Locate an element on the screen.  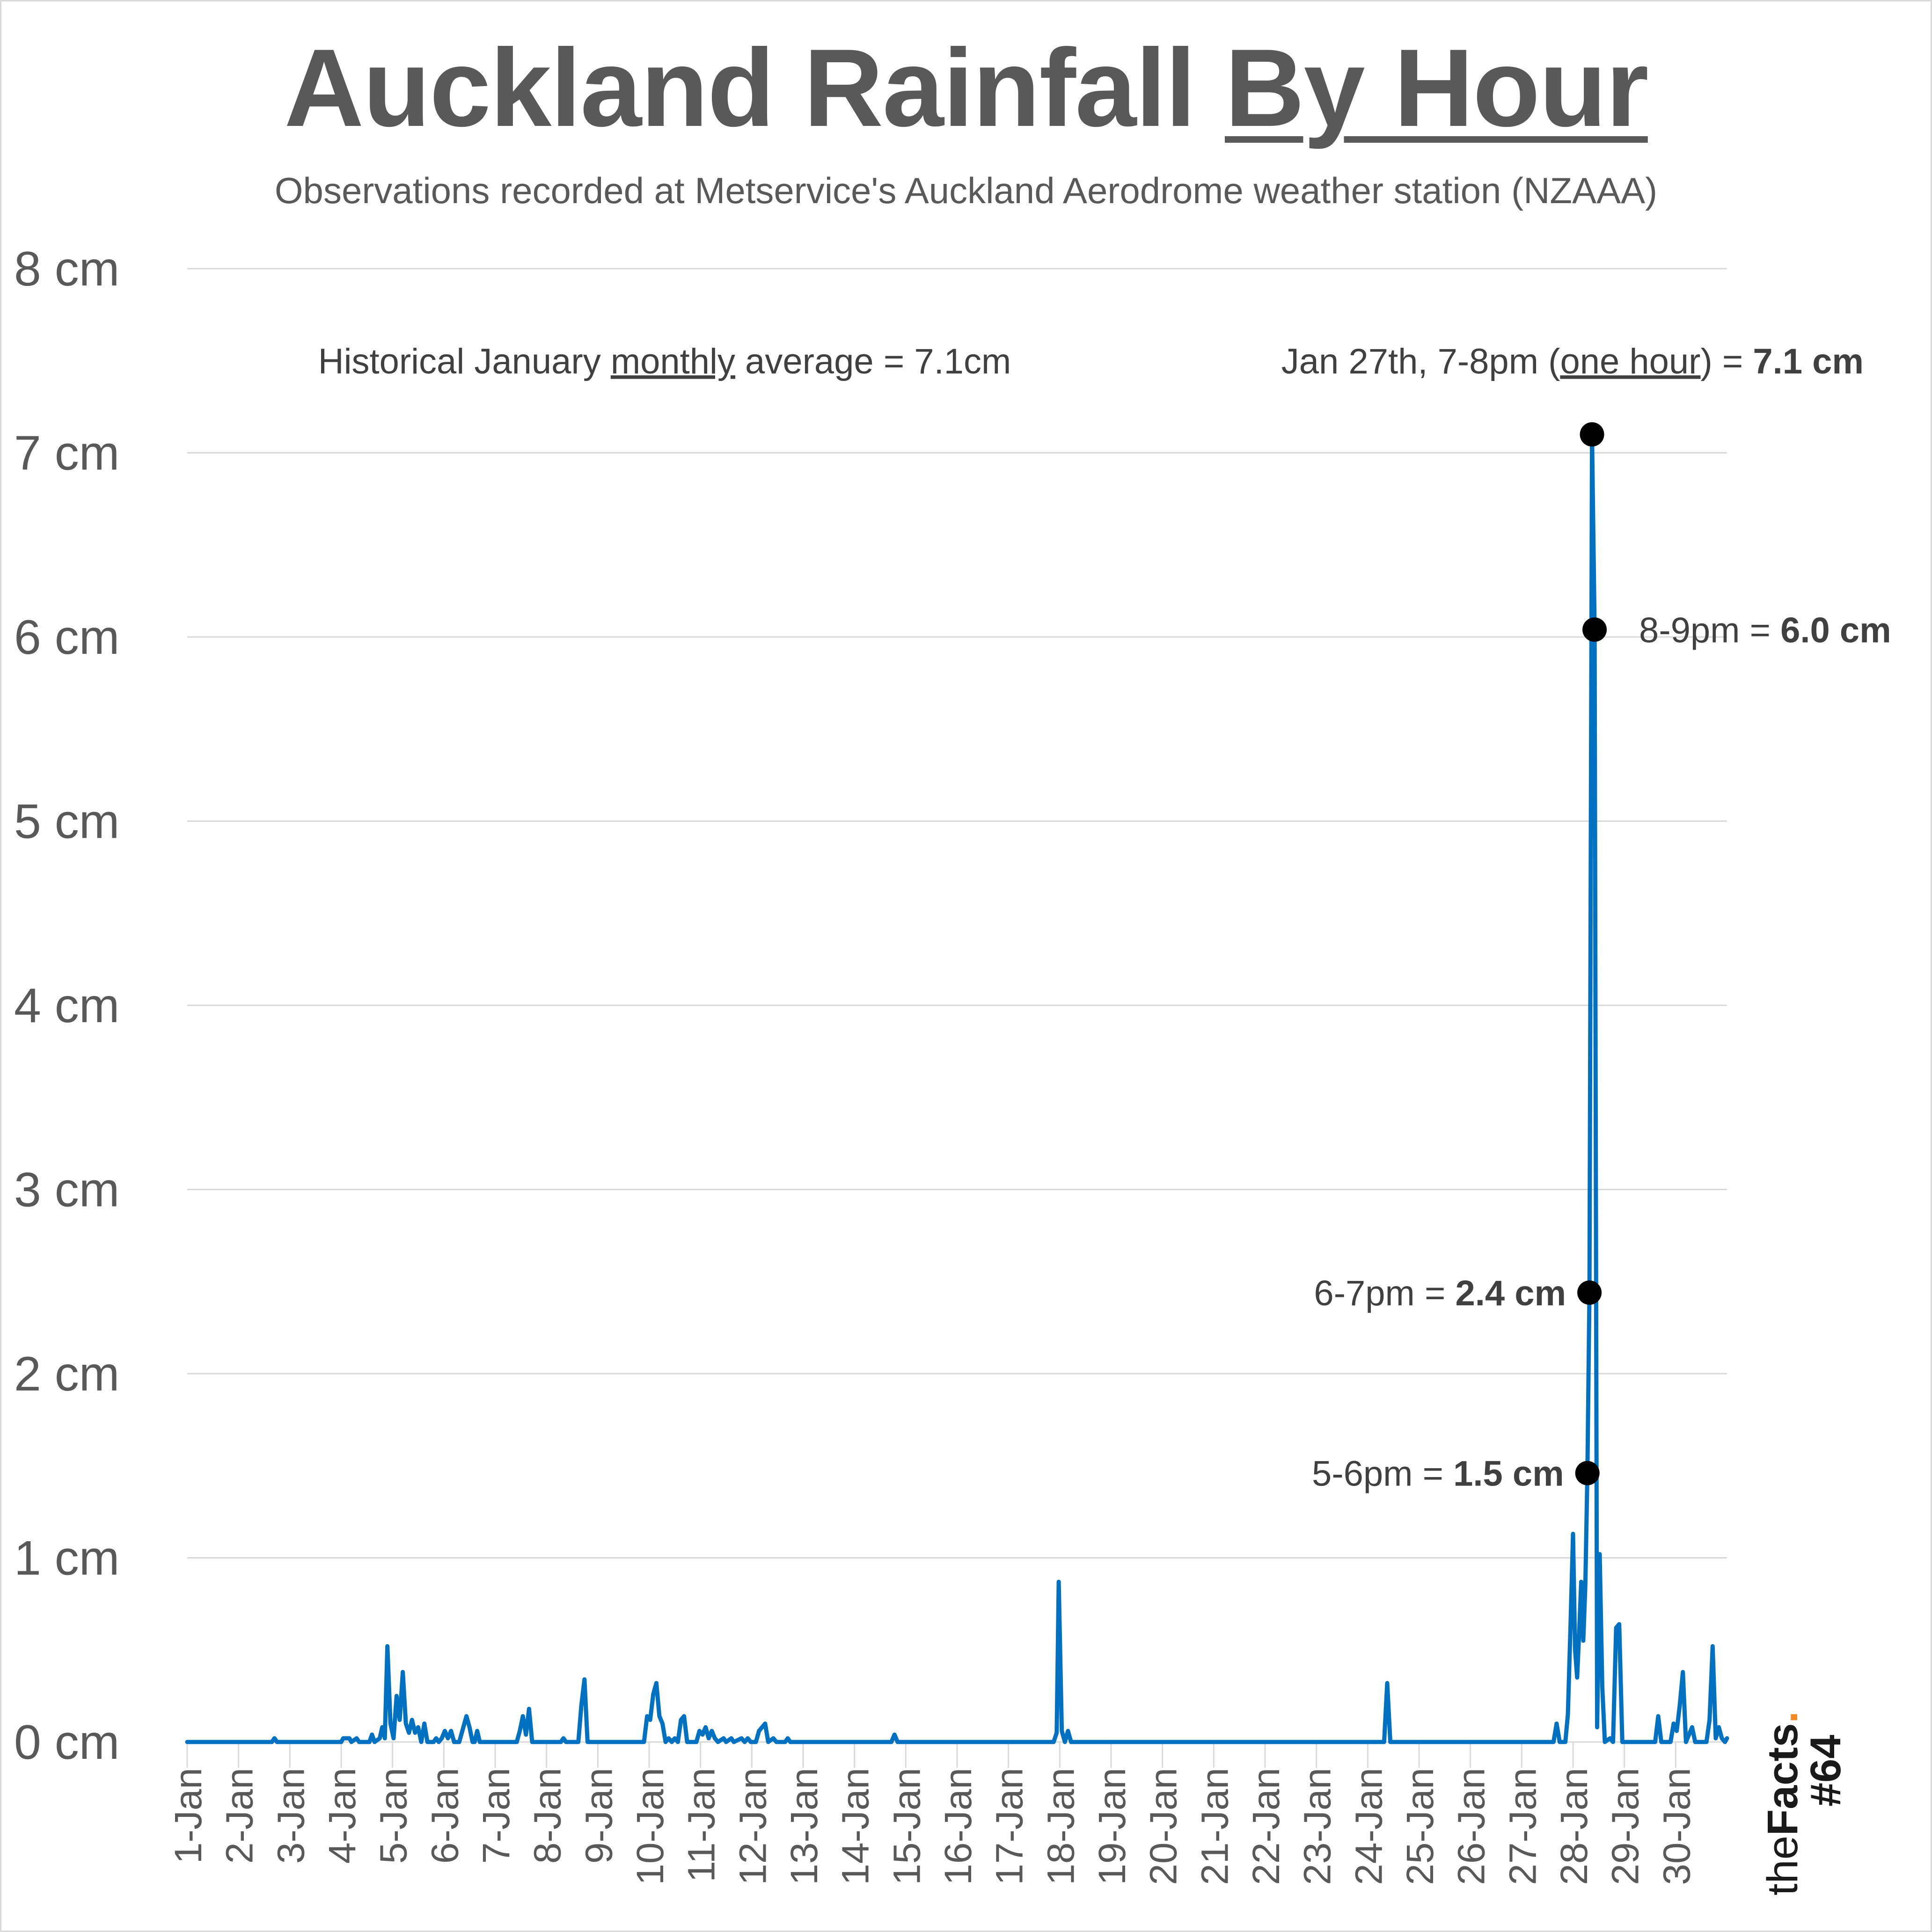
highlight-label-prefix-1: 6-7pm = is located at coordinates (1384, 1293).